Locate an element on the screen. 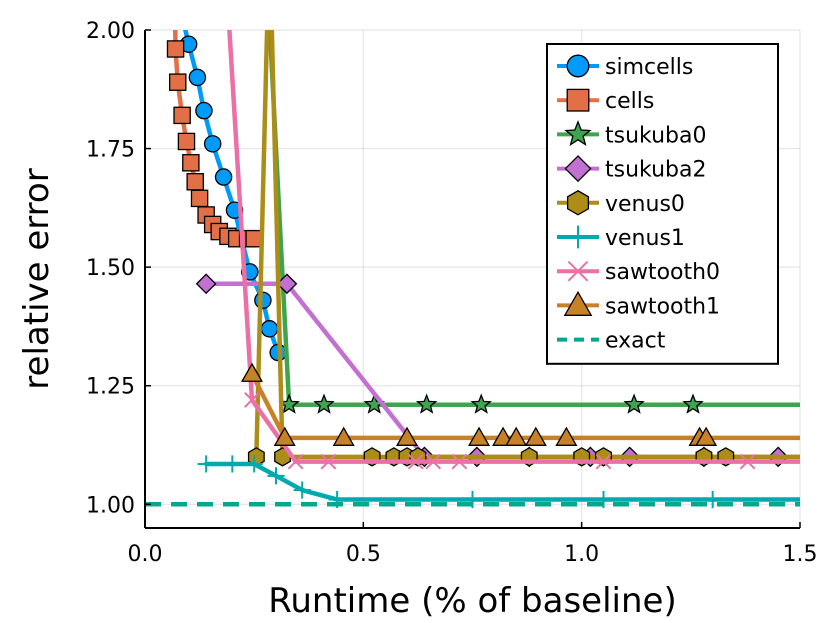  x-tick-label: 0.0 is located at coordinates (145, 554).